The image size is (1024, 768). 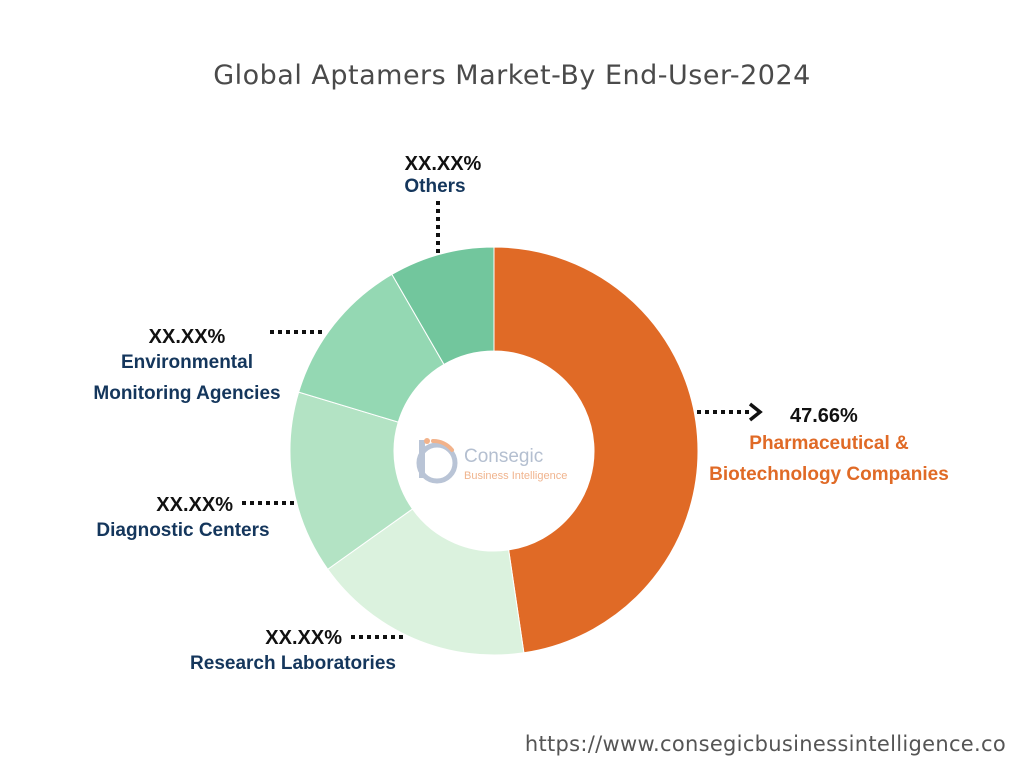 I want to click on arrow-right-icon, so click(x=755, y=412).